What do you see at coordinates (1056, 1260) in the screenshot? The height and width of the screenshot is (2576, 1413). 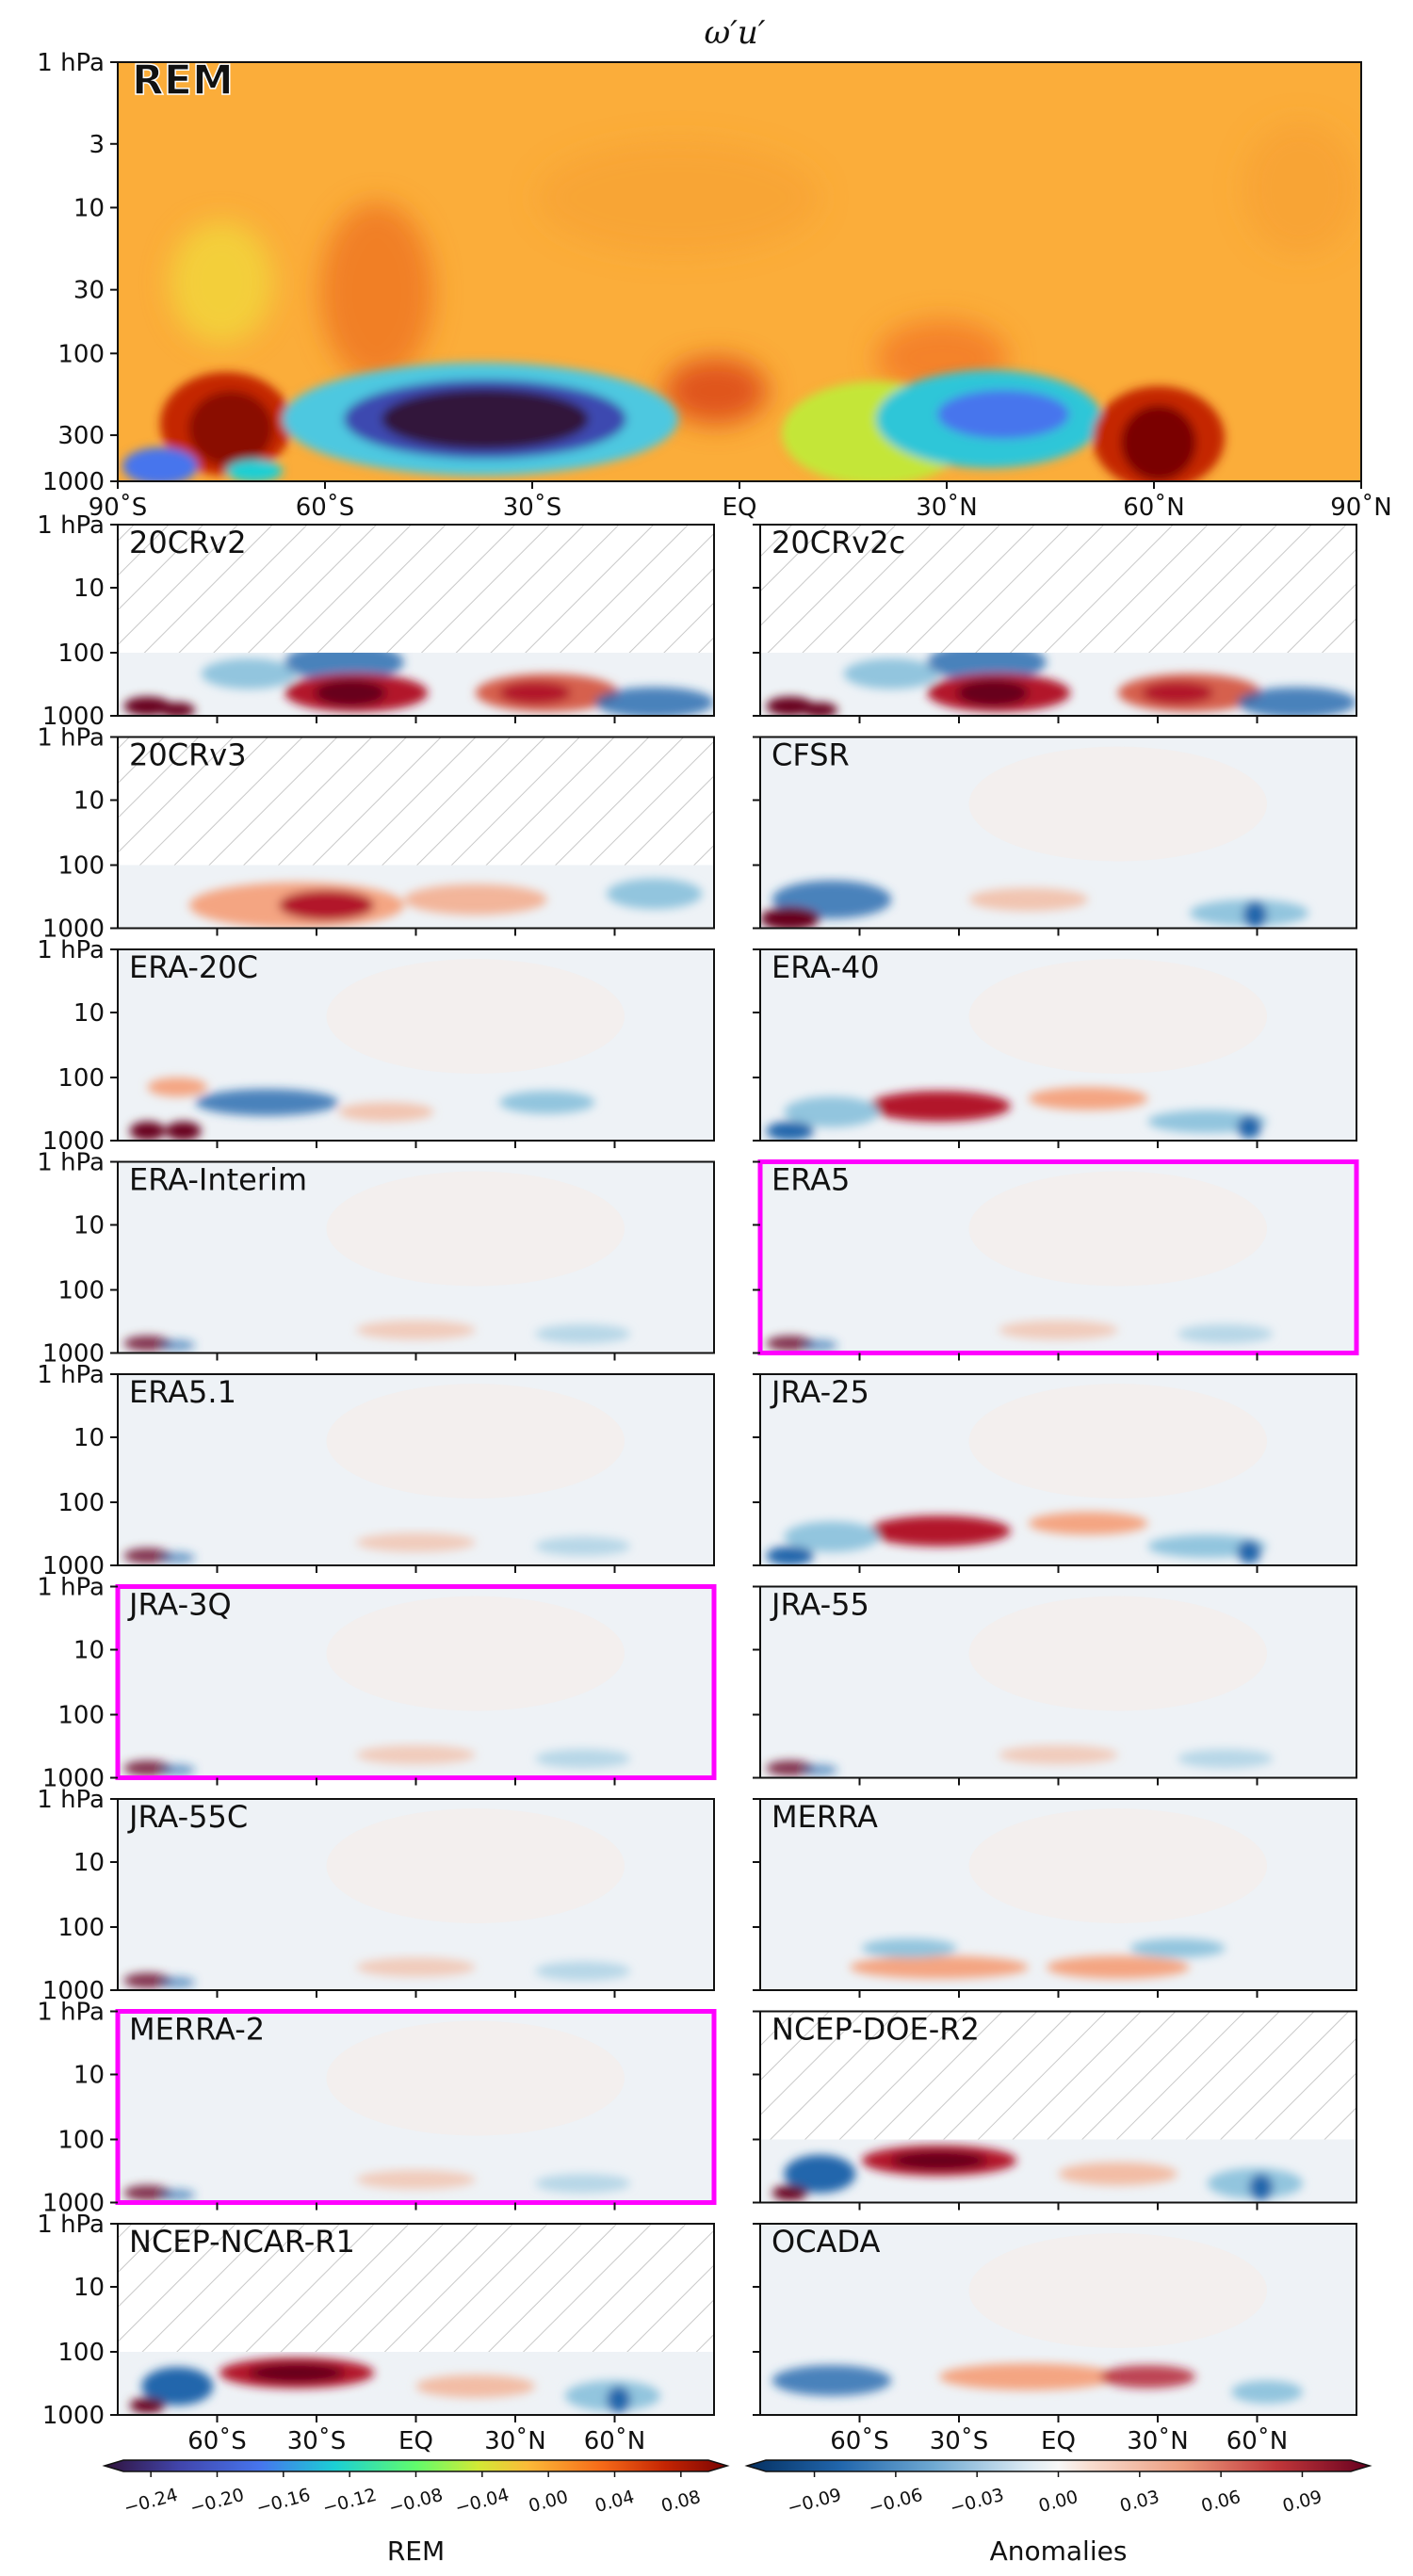 I see `panel-era5: ERA5` at bounding box center [1056, 1260].